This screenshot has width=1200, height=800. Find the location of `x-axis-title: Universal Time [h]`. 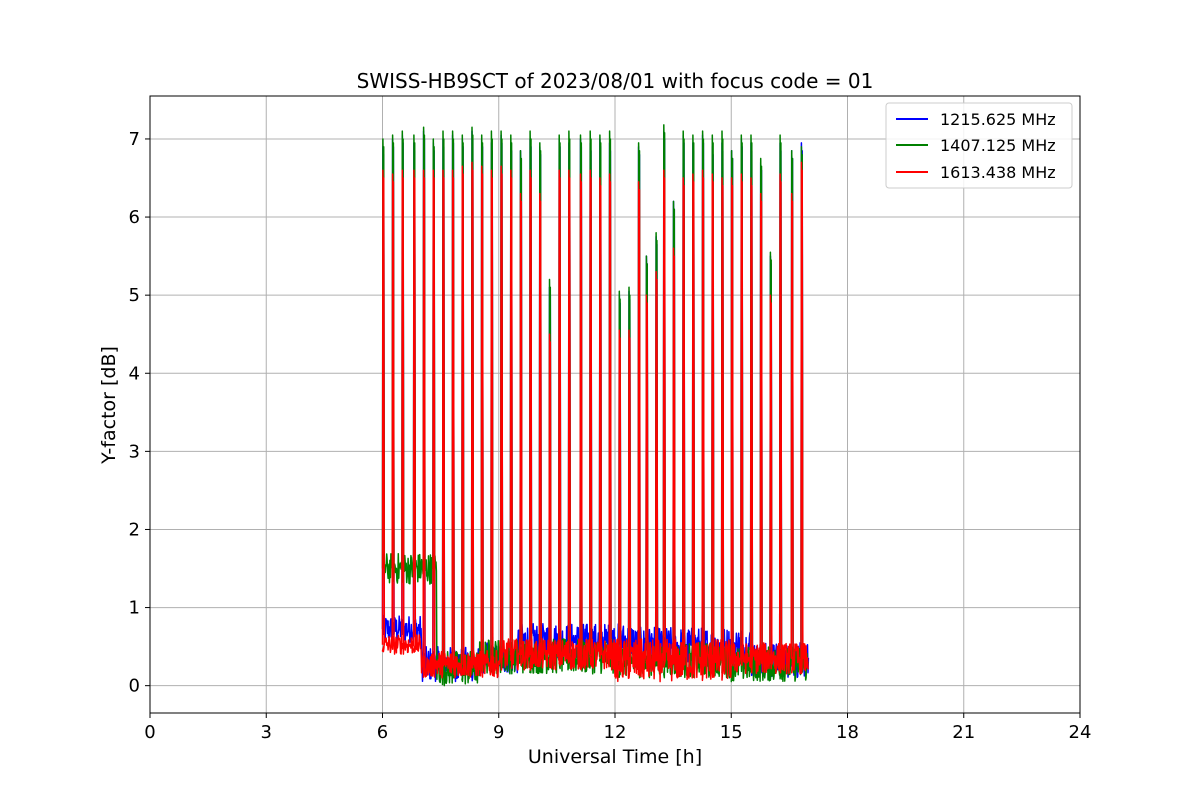

x-axis-title: Universal Time [h] is located at coordinates (615, 757).